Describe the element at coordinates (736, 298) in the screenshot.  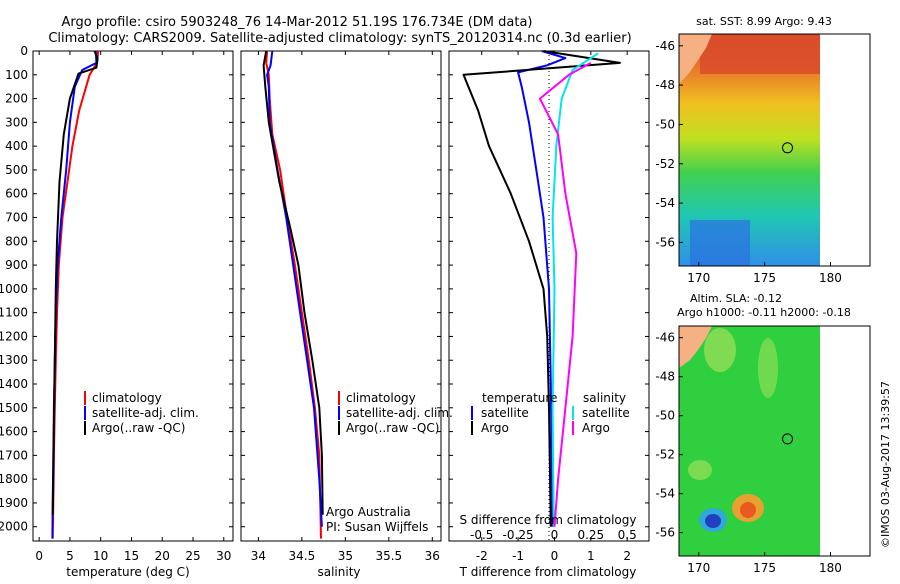
I see `sla-map-title-1: Altim. SLA: -0.12` at that location.